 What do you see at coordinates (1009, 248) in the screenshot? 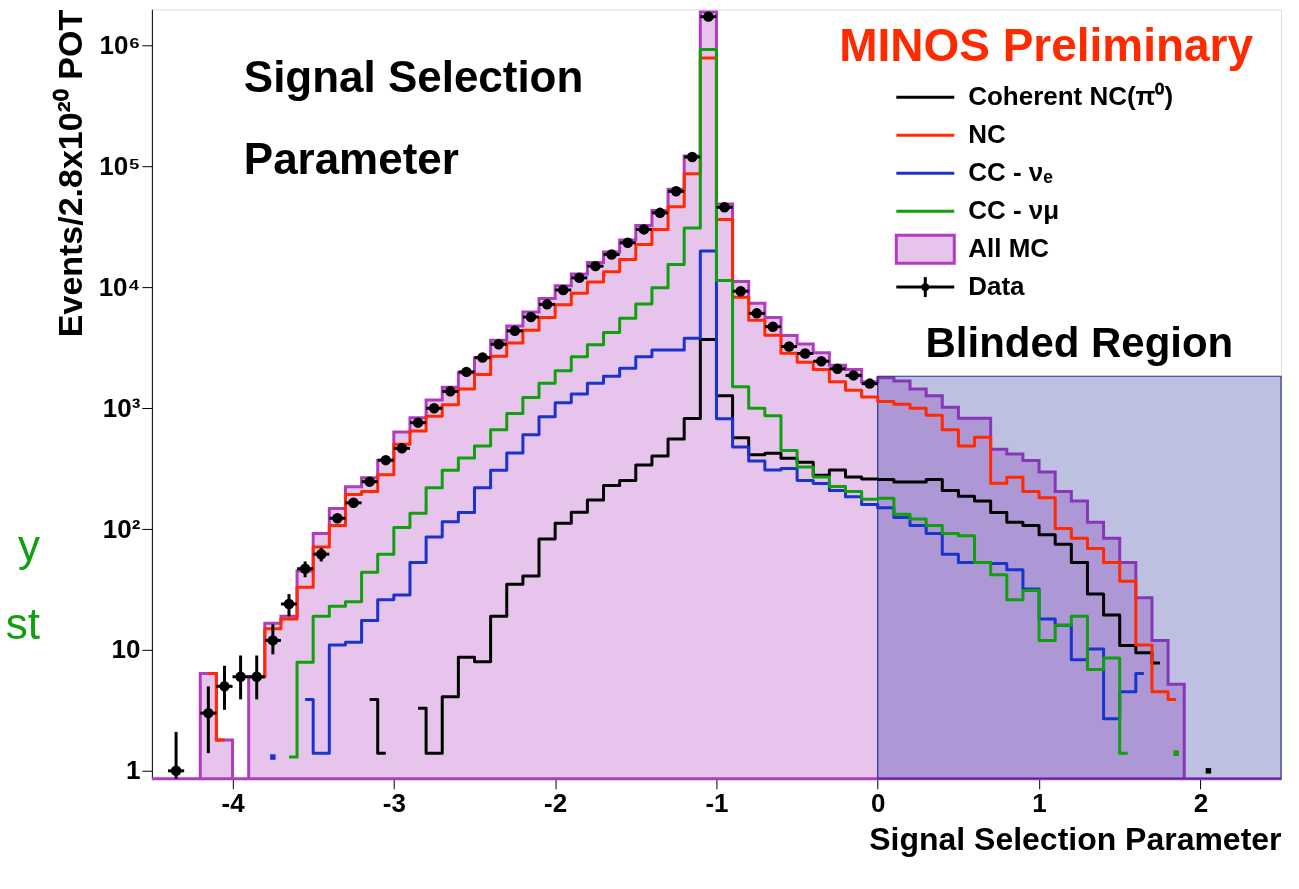
I see `legend-label: All MC` at bounding box center [1009, 248].